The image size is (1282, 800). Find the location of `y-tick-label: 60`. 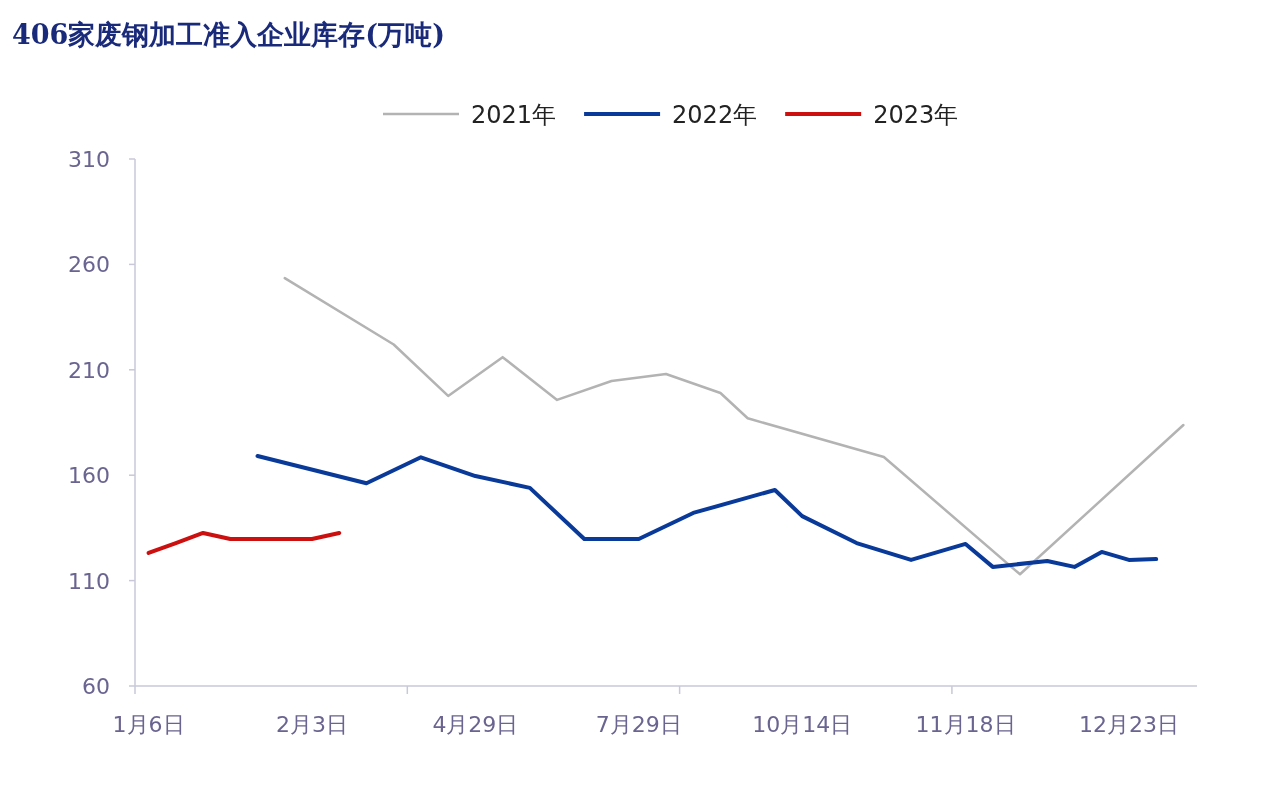

y-tick-label: 60 is located at coordinates (96, 686).